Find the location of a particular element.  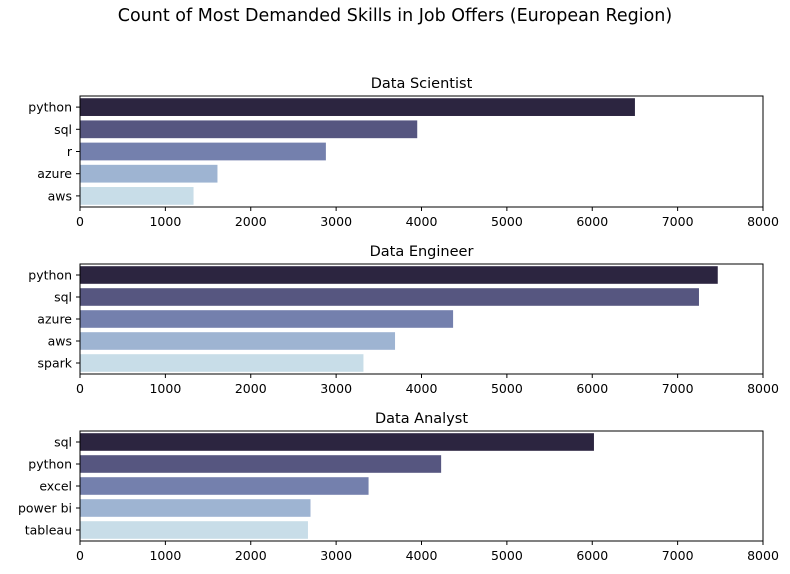

y-tick-label: r is located at coordinates (70, 151).